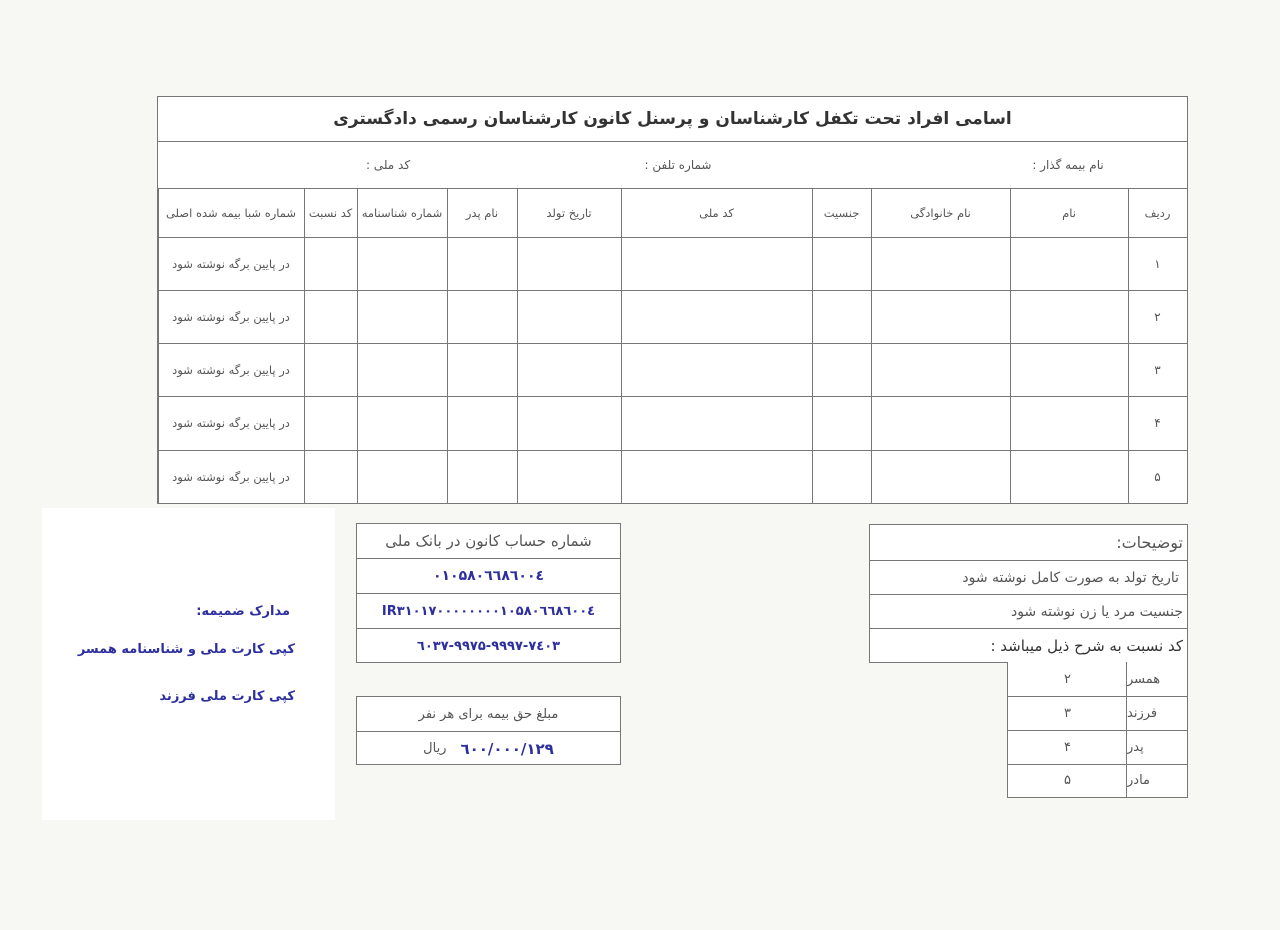 This screenshot has height=930, width=1280. Describe the element at coordinates (507, 748) in the screenshot. I see `premium-amount: ۱۲۹/٦۰۰/۰۰۰` at that location.